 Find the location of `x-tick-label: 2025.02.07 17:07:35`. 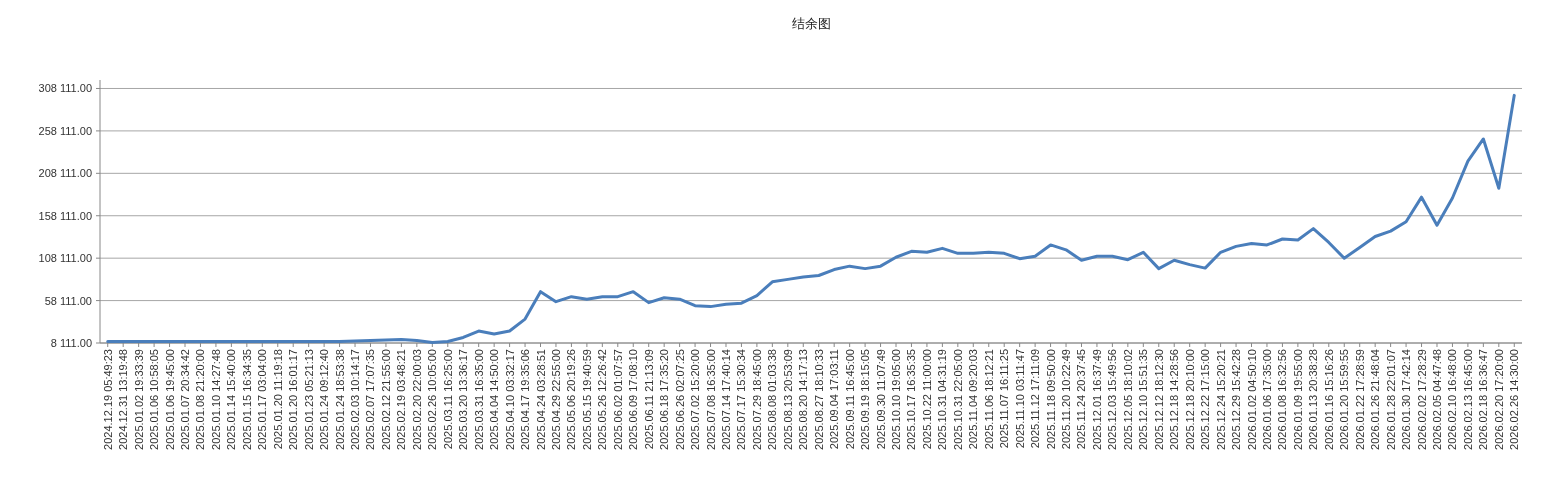

x-tick-label: 2025.02.07 17:07:35 is located at coordinates (370, 399).